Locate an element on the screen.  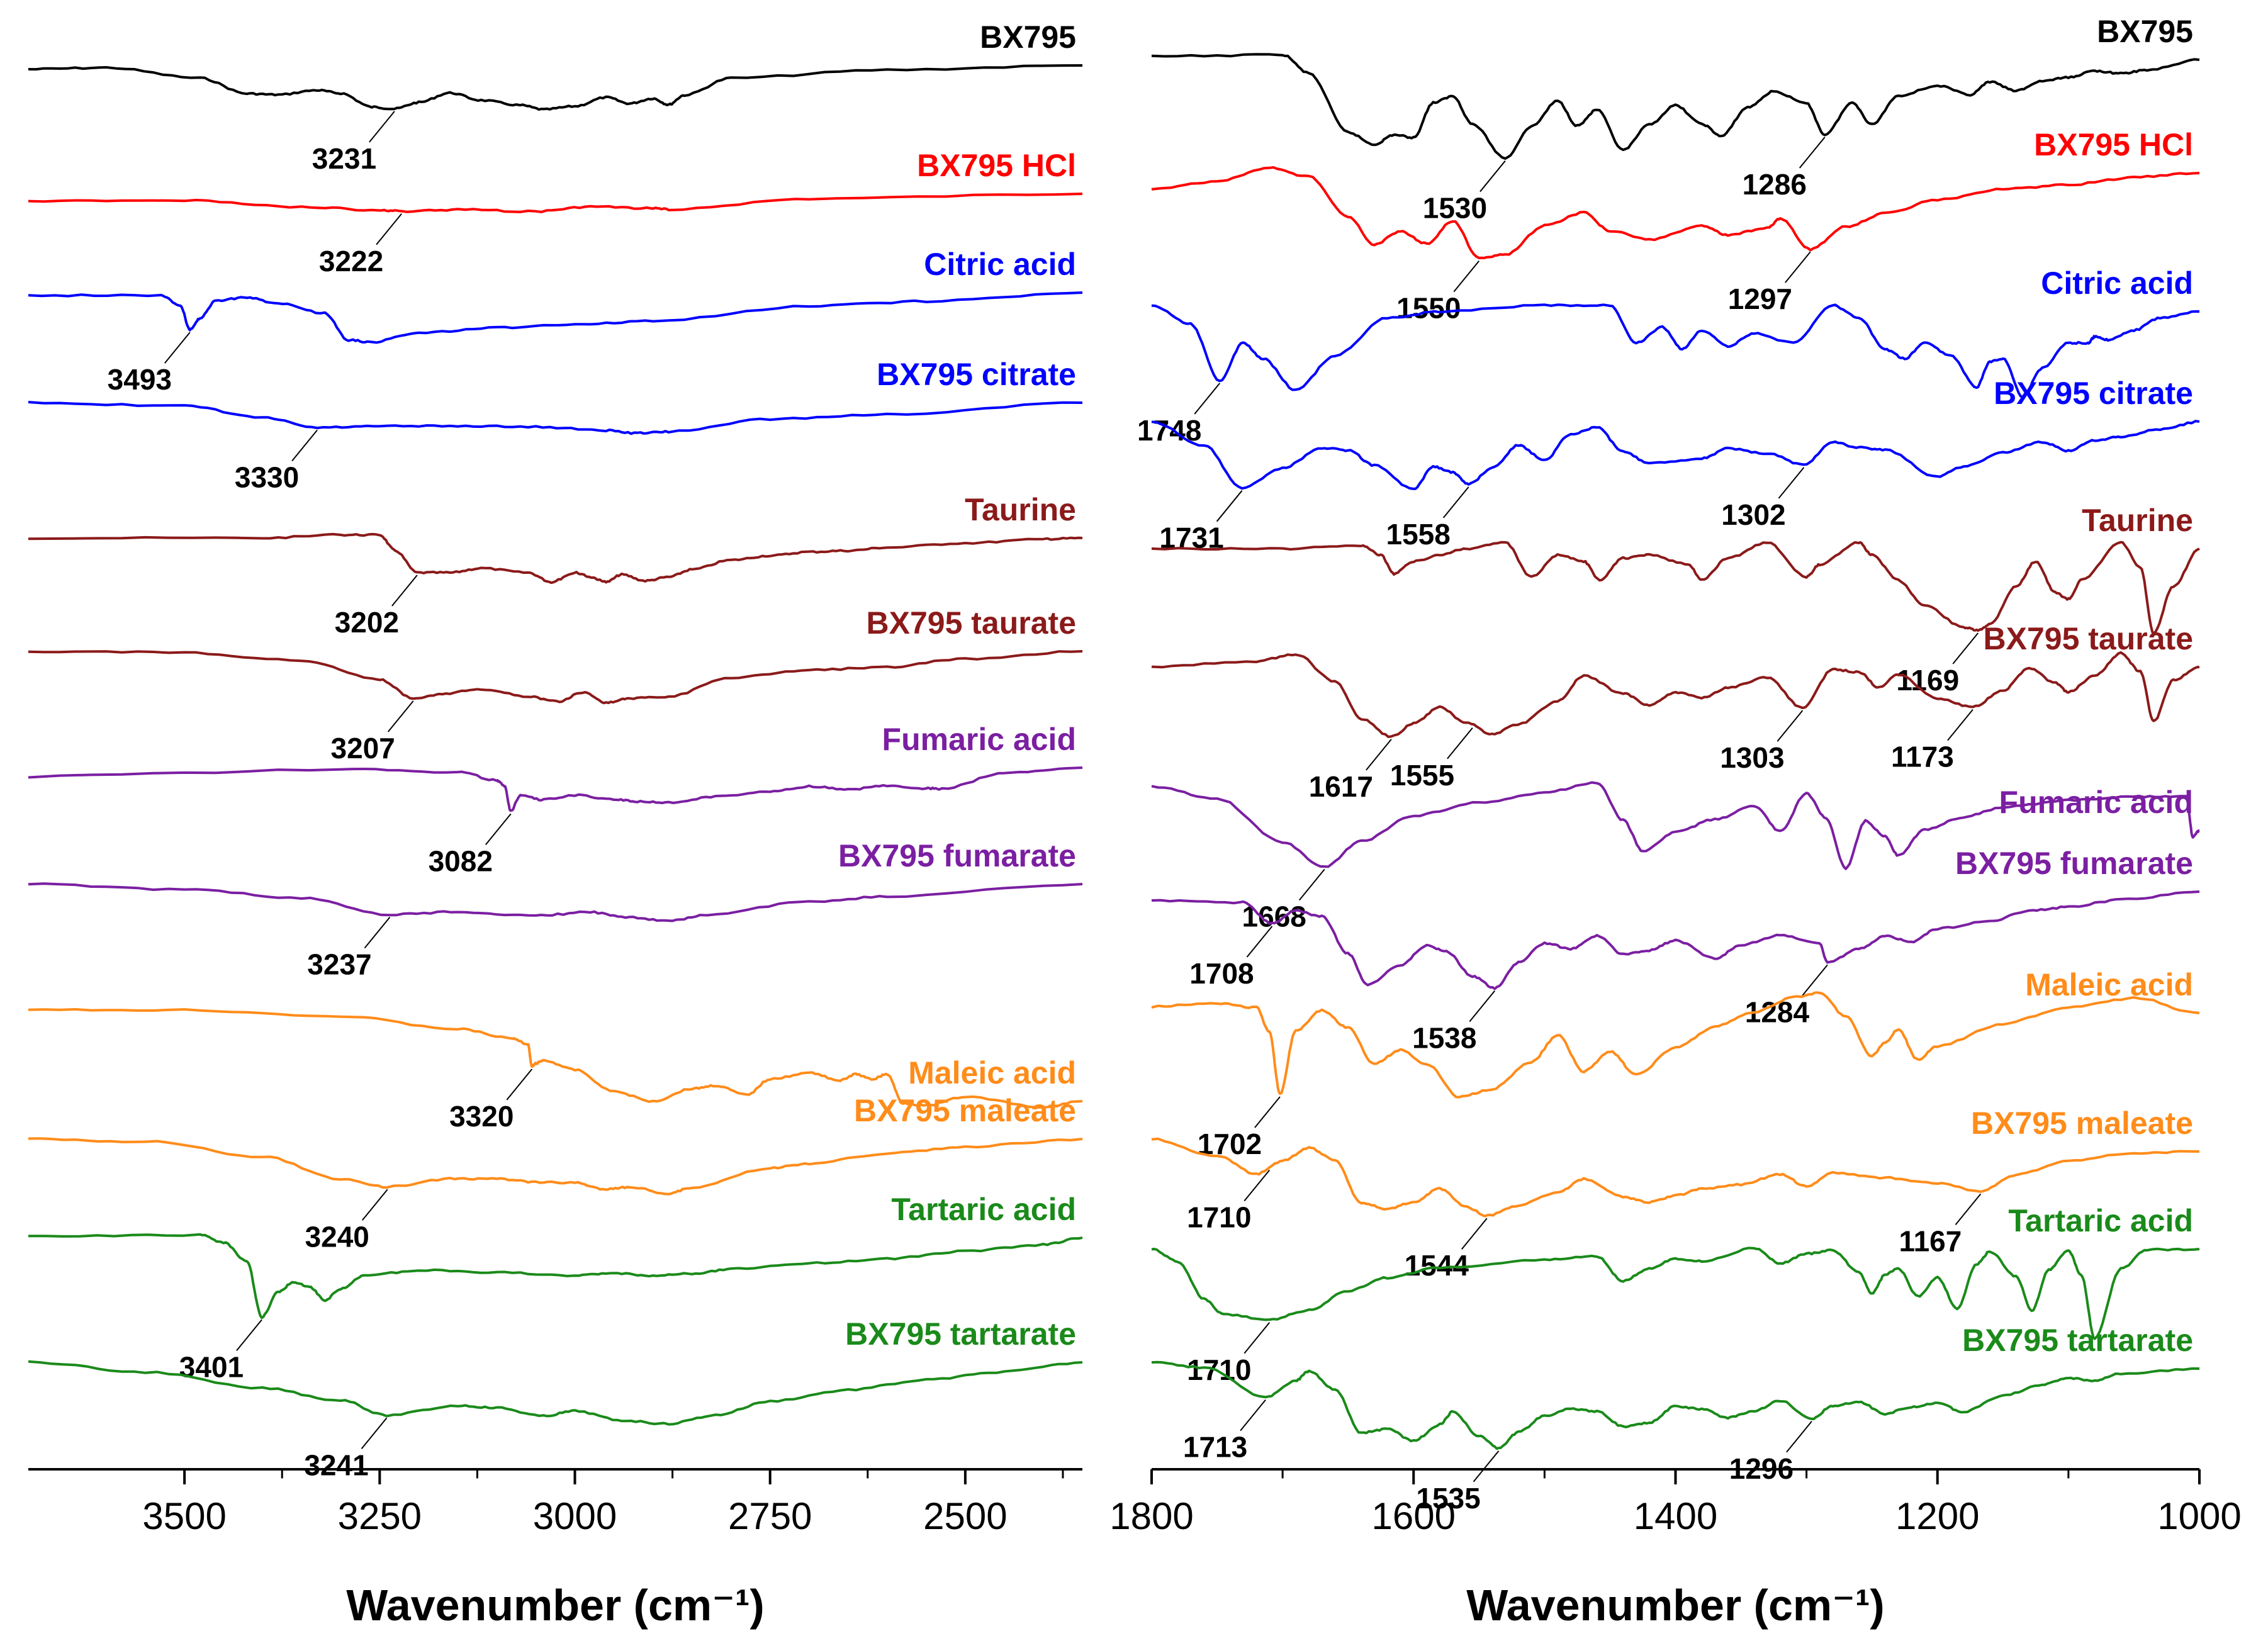
spectrum-maleic-acid: Maleic acid 3320 is located at coordinates (556, 1071).